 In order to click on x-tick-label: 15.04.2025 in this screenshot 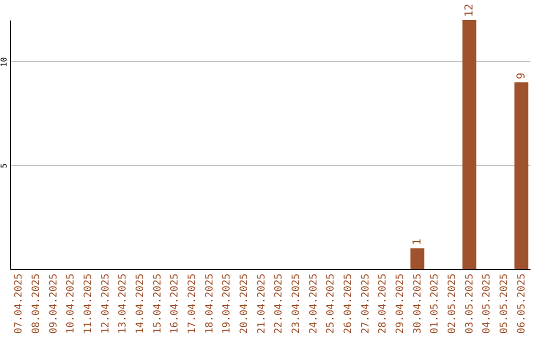, I will do `click(158, 304)`.